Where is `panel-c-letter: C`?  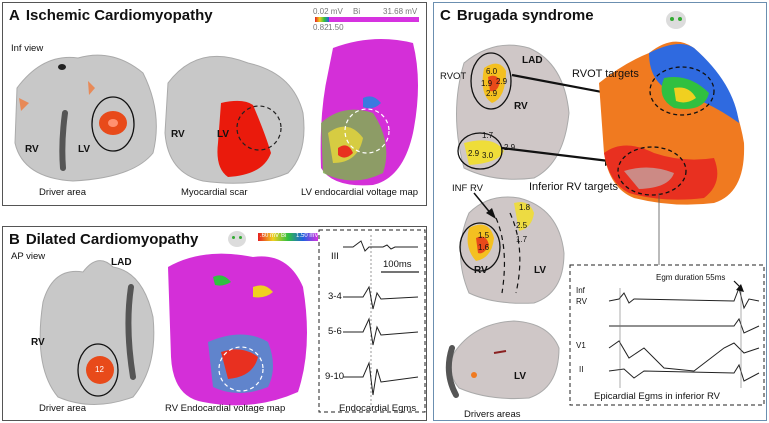 panel-c-letter: C is located at coordinates (445, 15).